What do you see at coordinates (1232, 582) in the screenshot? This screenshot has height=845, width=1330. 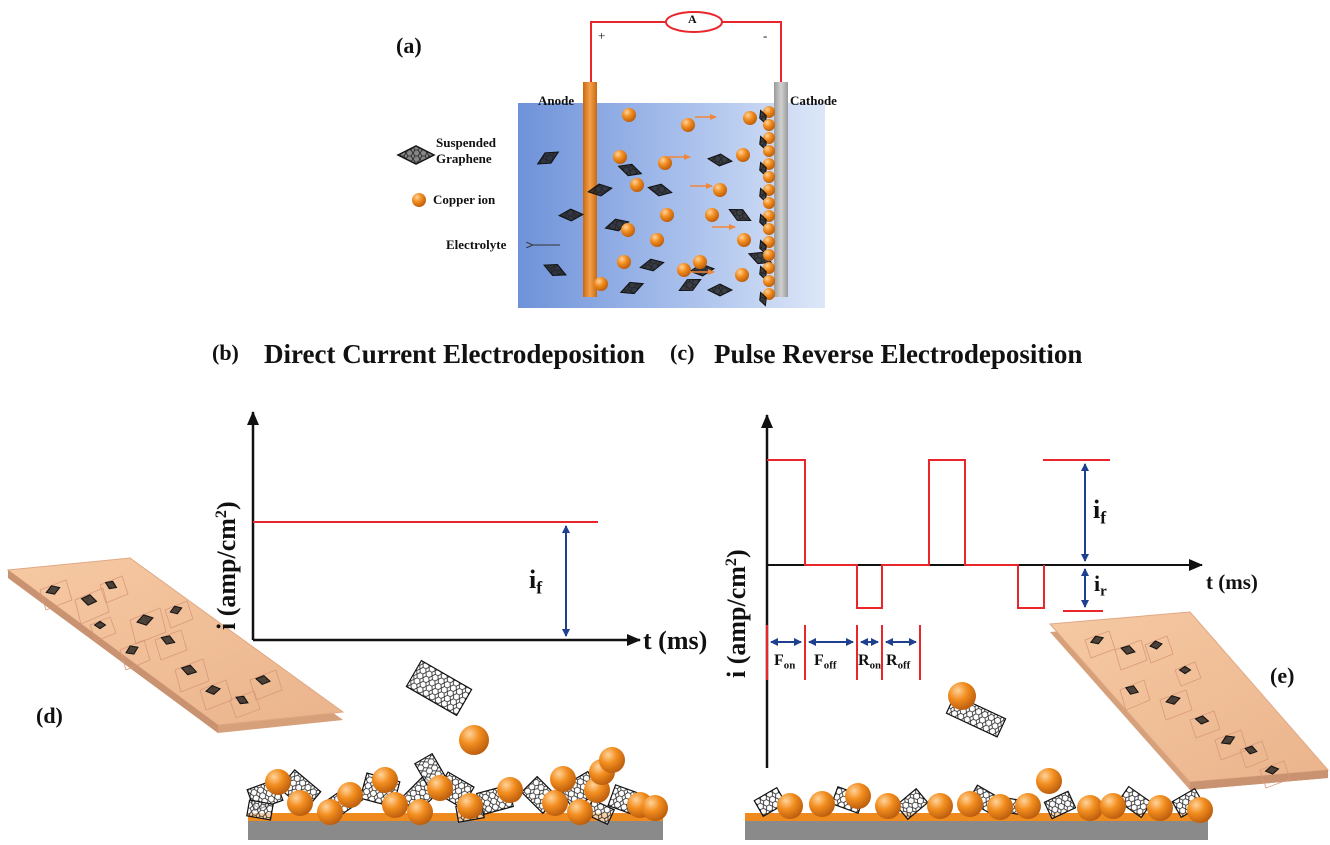 I see `pr-x-axis-label: t (ms)` at bounding box center [1232, 582].